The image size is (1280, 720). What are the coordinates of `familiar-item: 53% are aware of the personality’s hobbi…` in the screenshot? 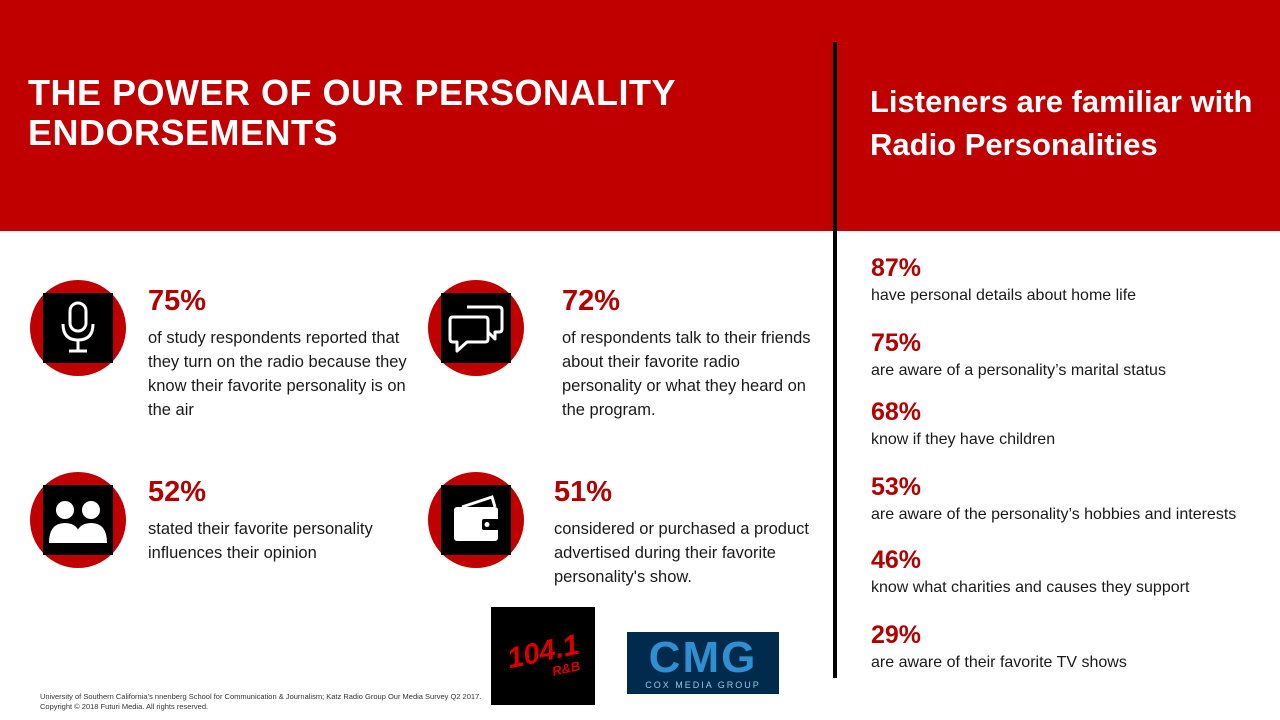 It's located at (1073, 499).